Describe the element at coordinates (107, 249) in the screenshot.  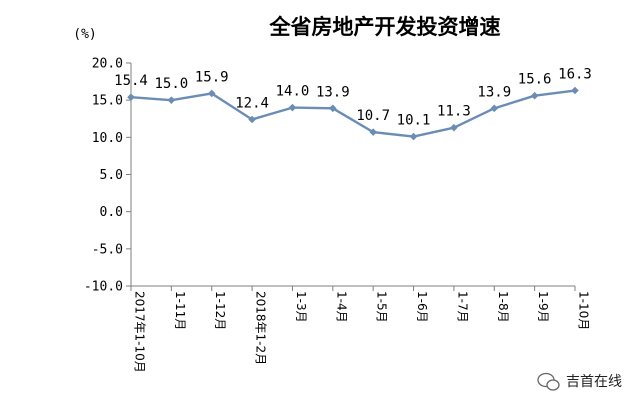
I see `y-tick-label: -5.0` at that location.